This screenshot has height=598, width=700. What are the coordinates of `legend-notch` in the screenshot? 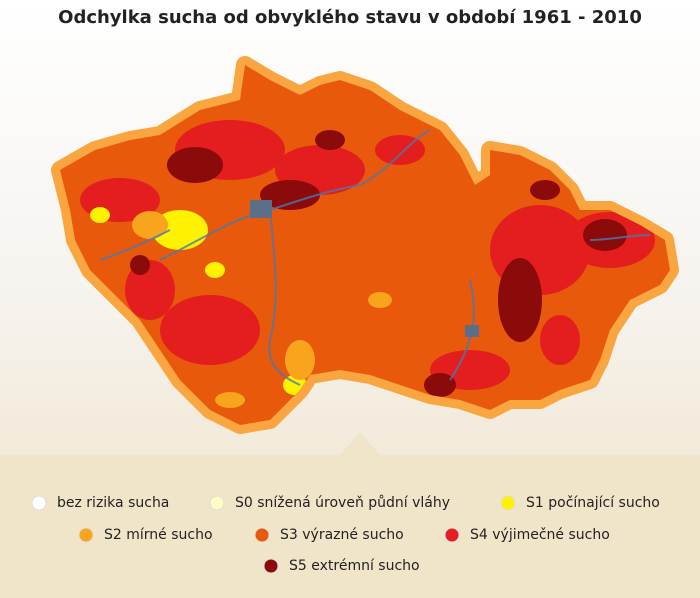 It's located at (360, 443).